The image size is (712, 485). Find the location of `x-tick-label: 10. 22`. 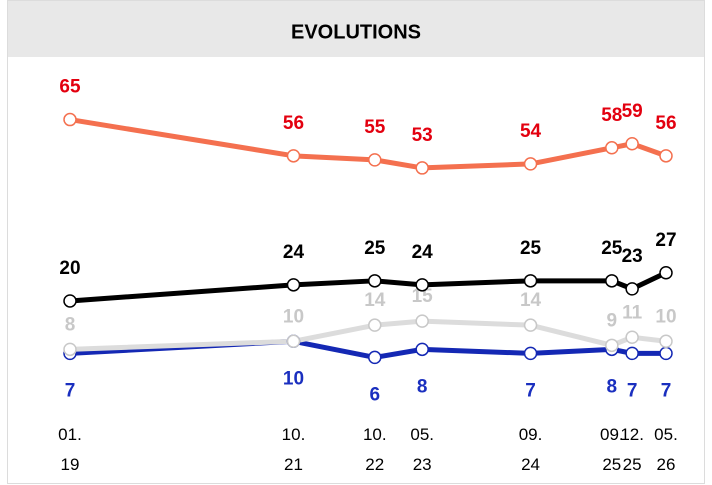

x-tick-label: 10. 22 is located at coordinates (375, 449).